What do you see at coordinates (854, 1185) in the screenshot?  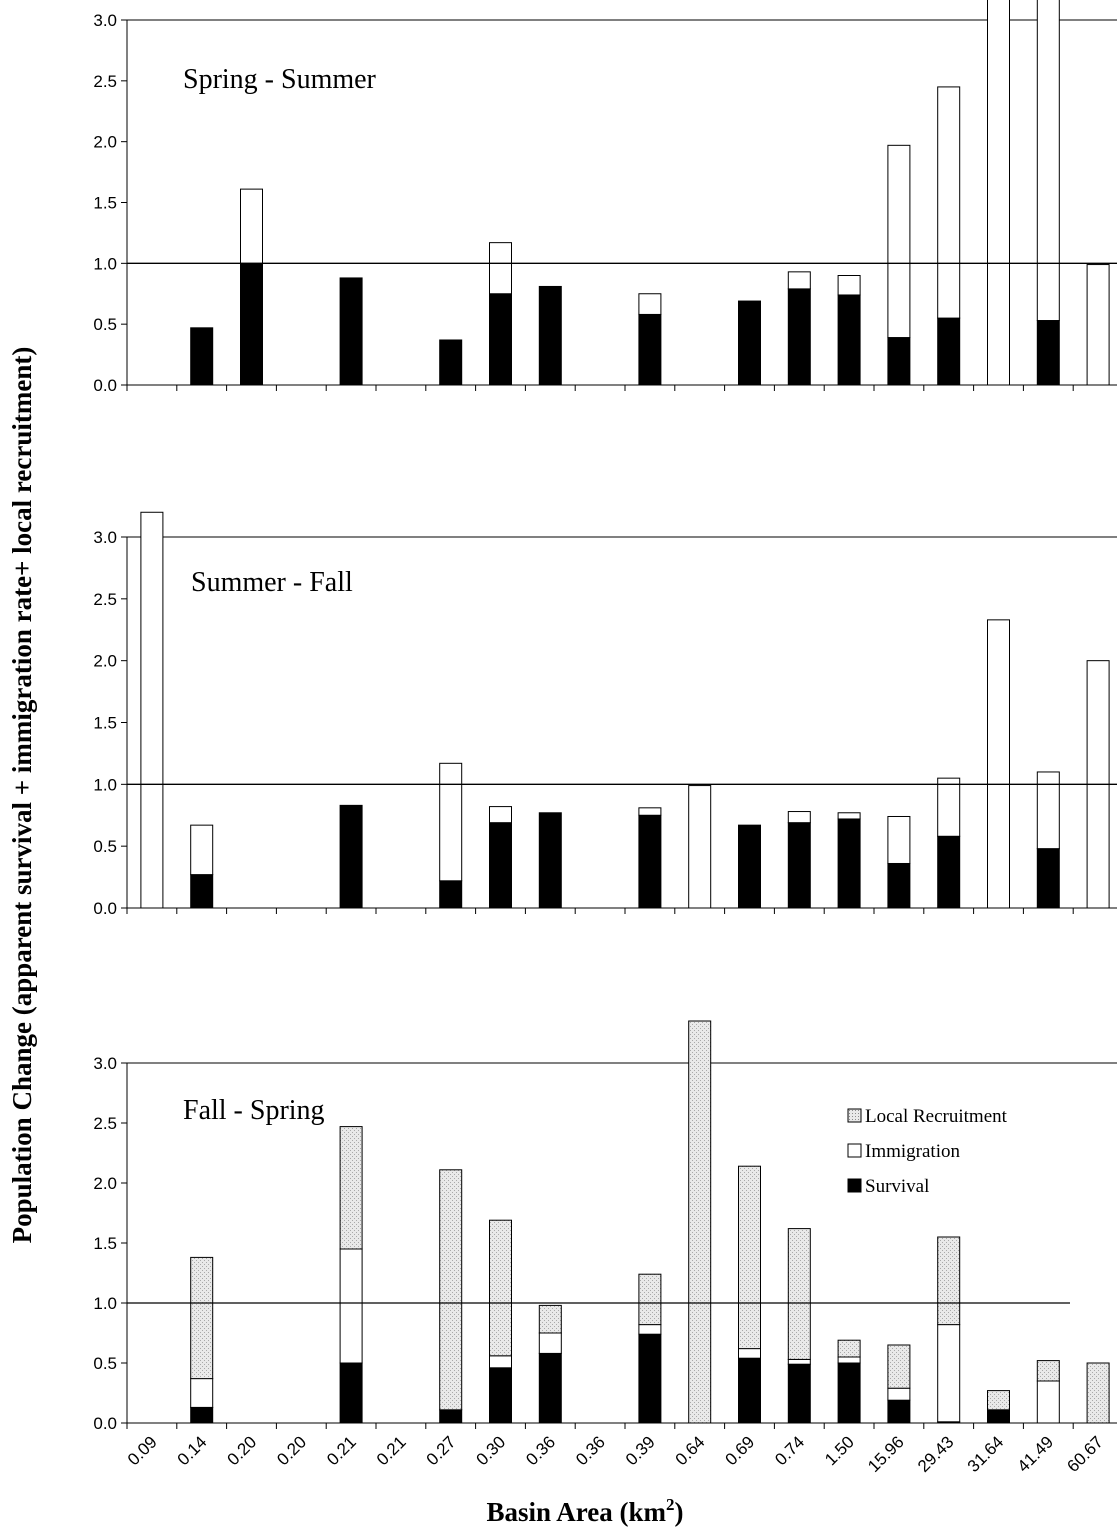 I see `legend-swatch-survival` at bounding box center [854, 1185].